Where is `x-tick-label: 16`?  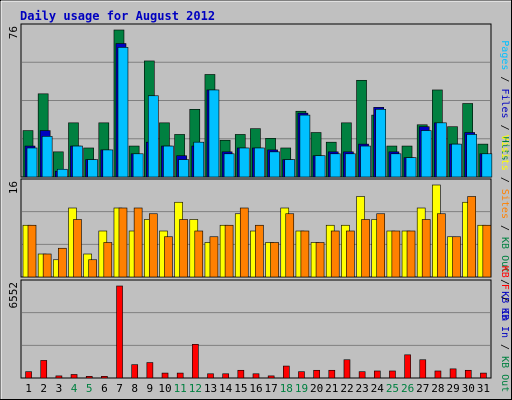 x-tick-label: 16 is located at coordinates (255, 388).